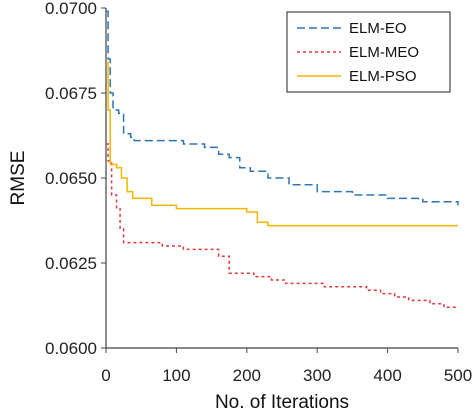  Describe the element at coordinates (384, 52) in the screenshot. I see `legend-label-elm-meo: ELM-MEO` at that location.